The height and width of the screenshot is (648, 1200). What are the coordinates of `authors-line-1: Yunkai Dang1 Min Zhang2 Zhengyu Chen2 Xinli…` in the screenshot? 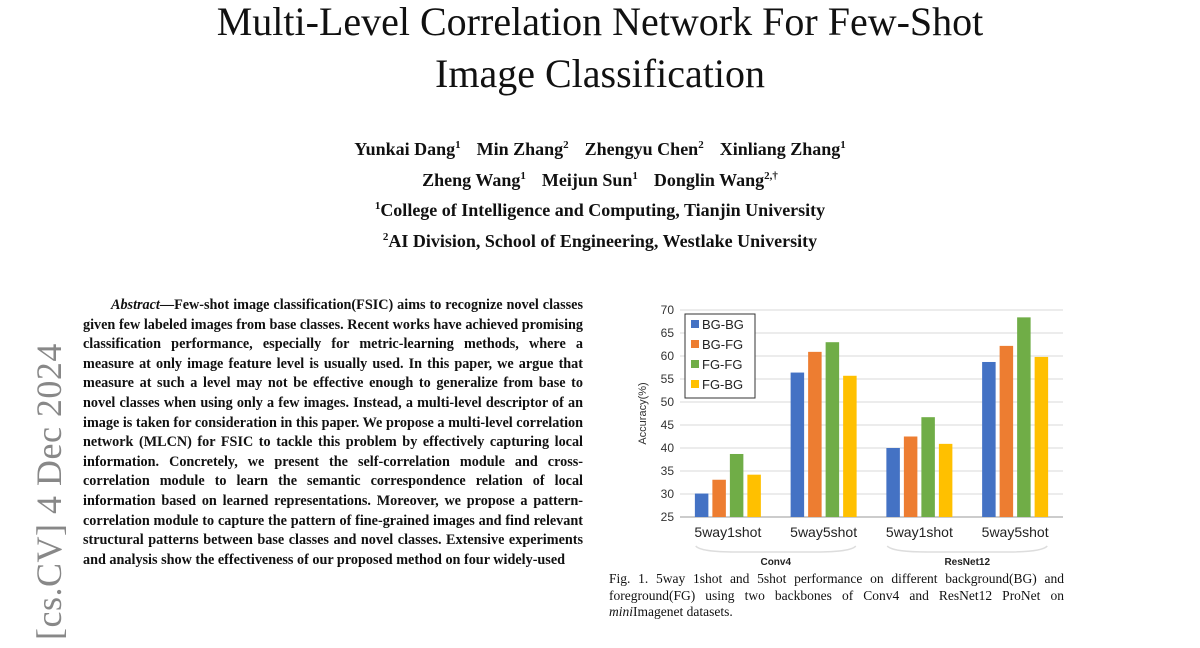 It's located at (600, 147).